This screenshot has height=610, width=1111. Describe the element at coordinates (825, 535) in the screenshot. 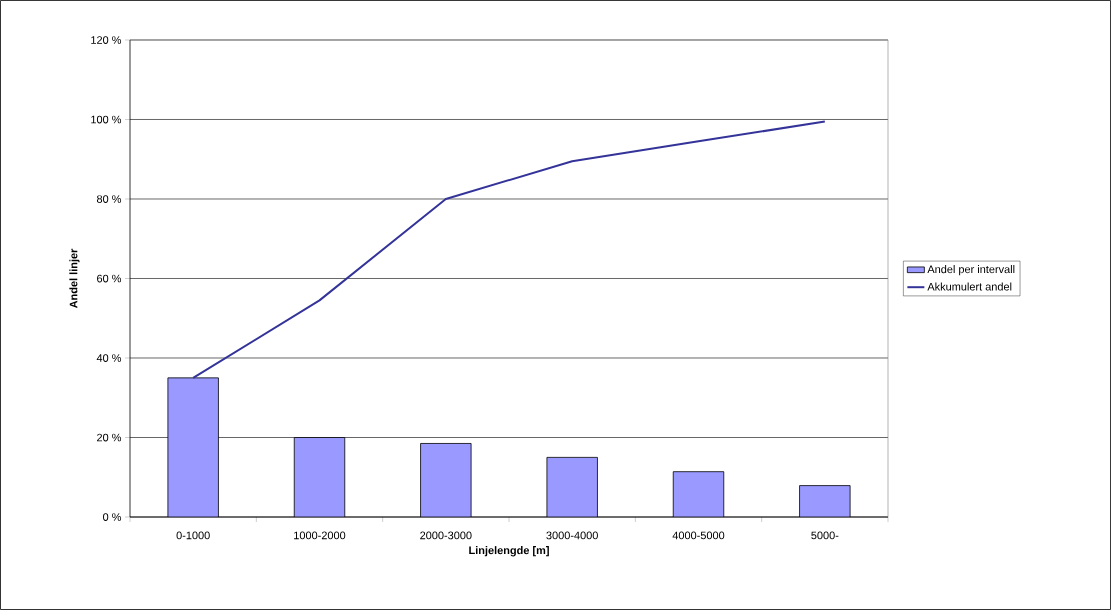

I see `x-tick-label: 5000-` at that location.